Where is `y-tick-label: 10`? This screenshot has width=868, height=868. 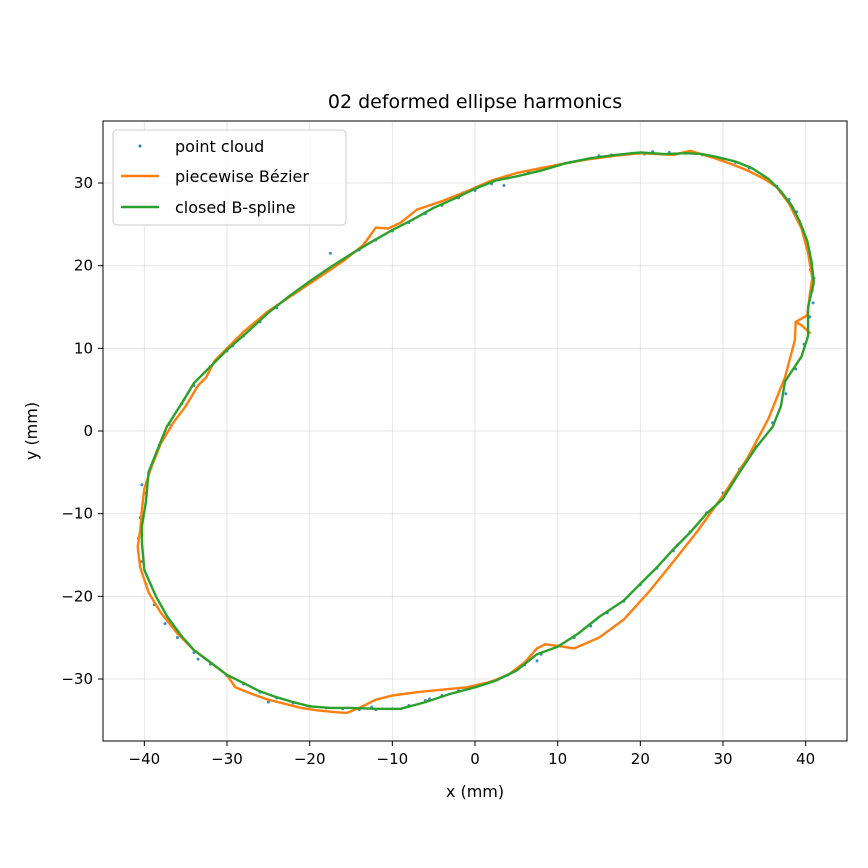
y-tick-label: 10 is located at coordinates (83, 348).